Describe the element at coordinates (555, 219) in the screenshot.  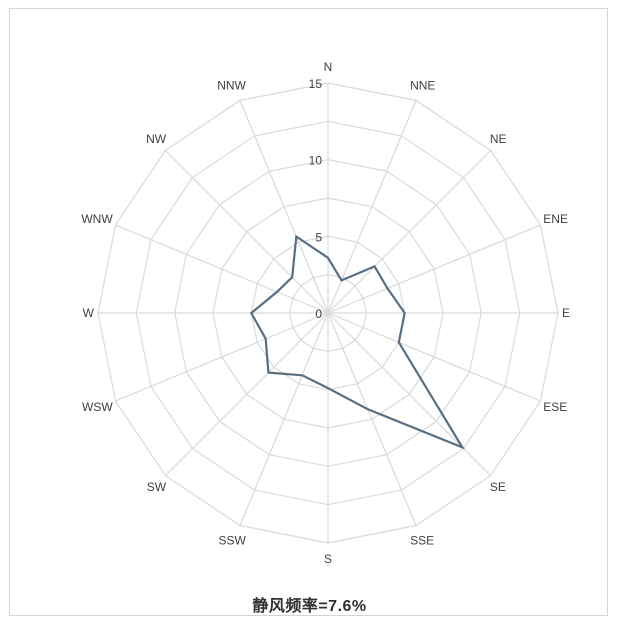
I see `direction-label: ENE` at that location.